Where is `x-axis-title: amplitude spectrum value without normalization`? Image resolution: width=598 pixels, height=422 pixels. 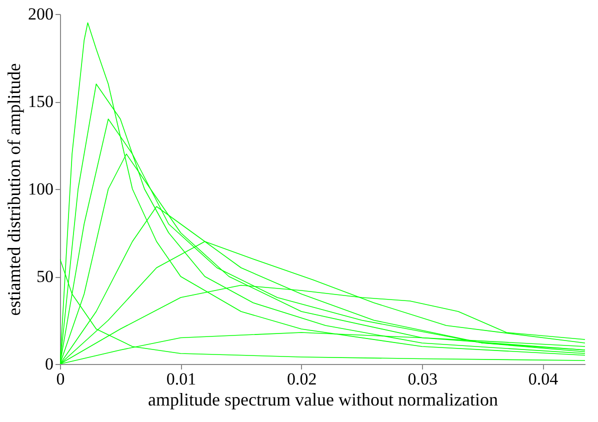
x-axis-title: amplitude spectrum value without normalization is located at coordinates (323, 400).